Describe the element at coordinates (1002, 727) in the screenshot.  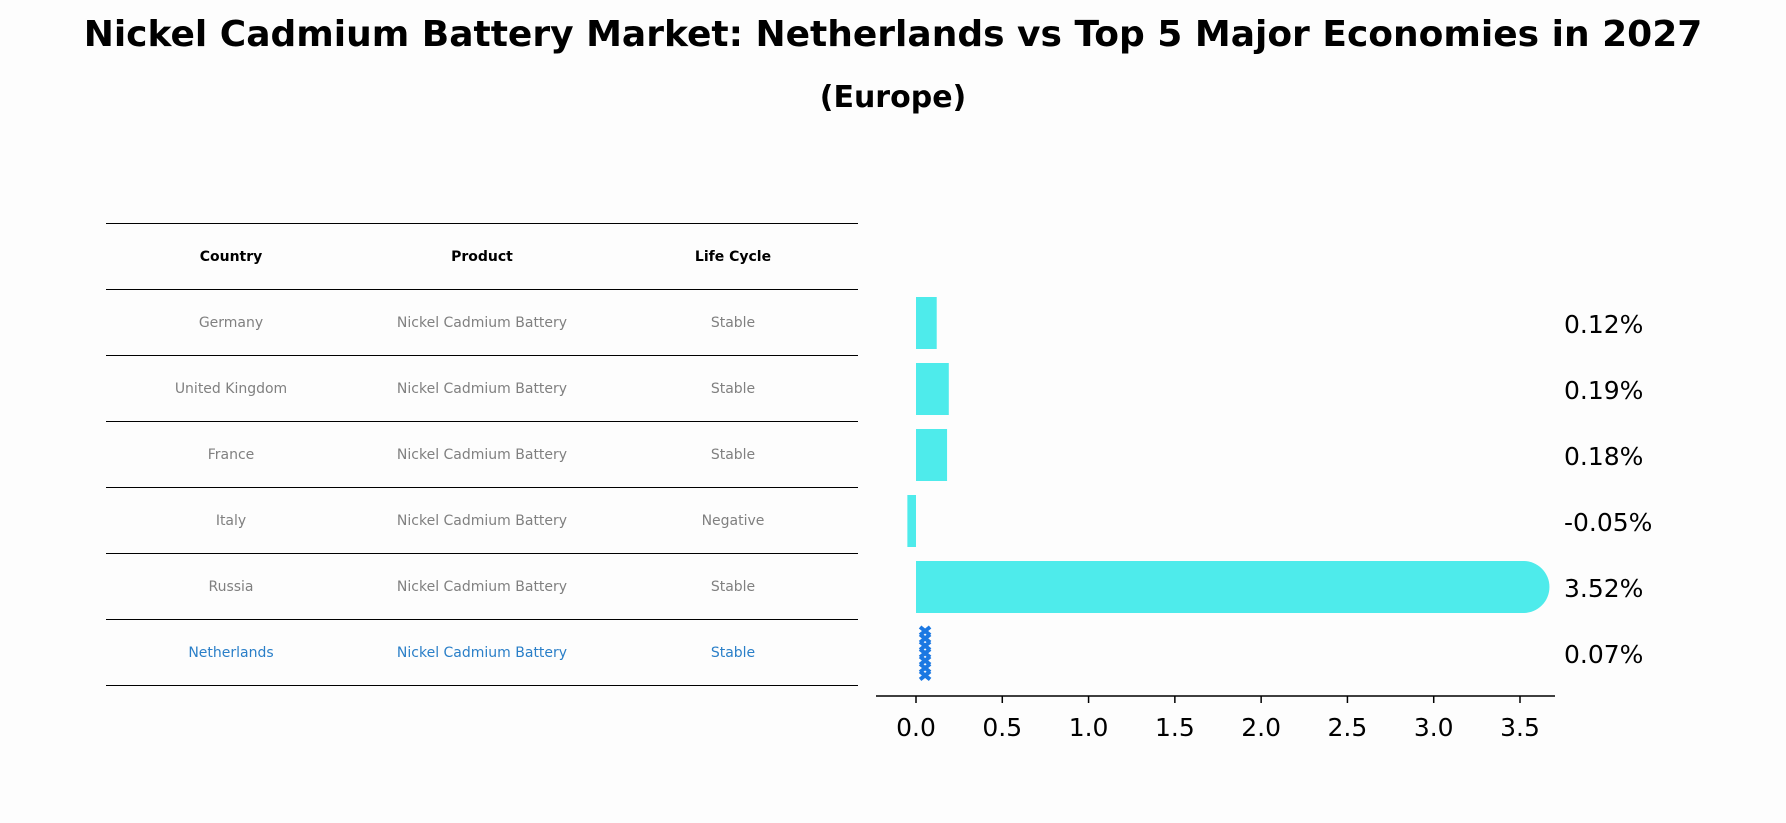
I see `x-tick-label: 0.5` at that location.